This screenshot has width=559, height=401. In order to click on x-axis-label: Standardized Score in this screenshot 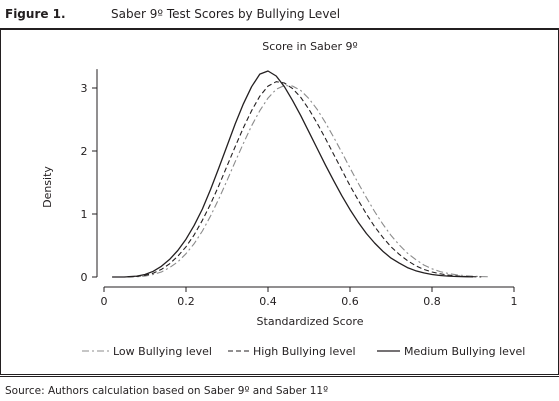, I will do `click(310, 321)`.